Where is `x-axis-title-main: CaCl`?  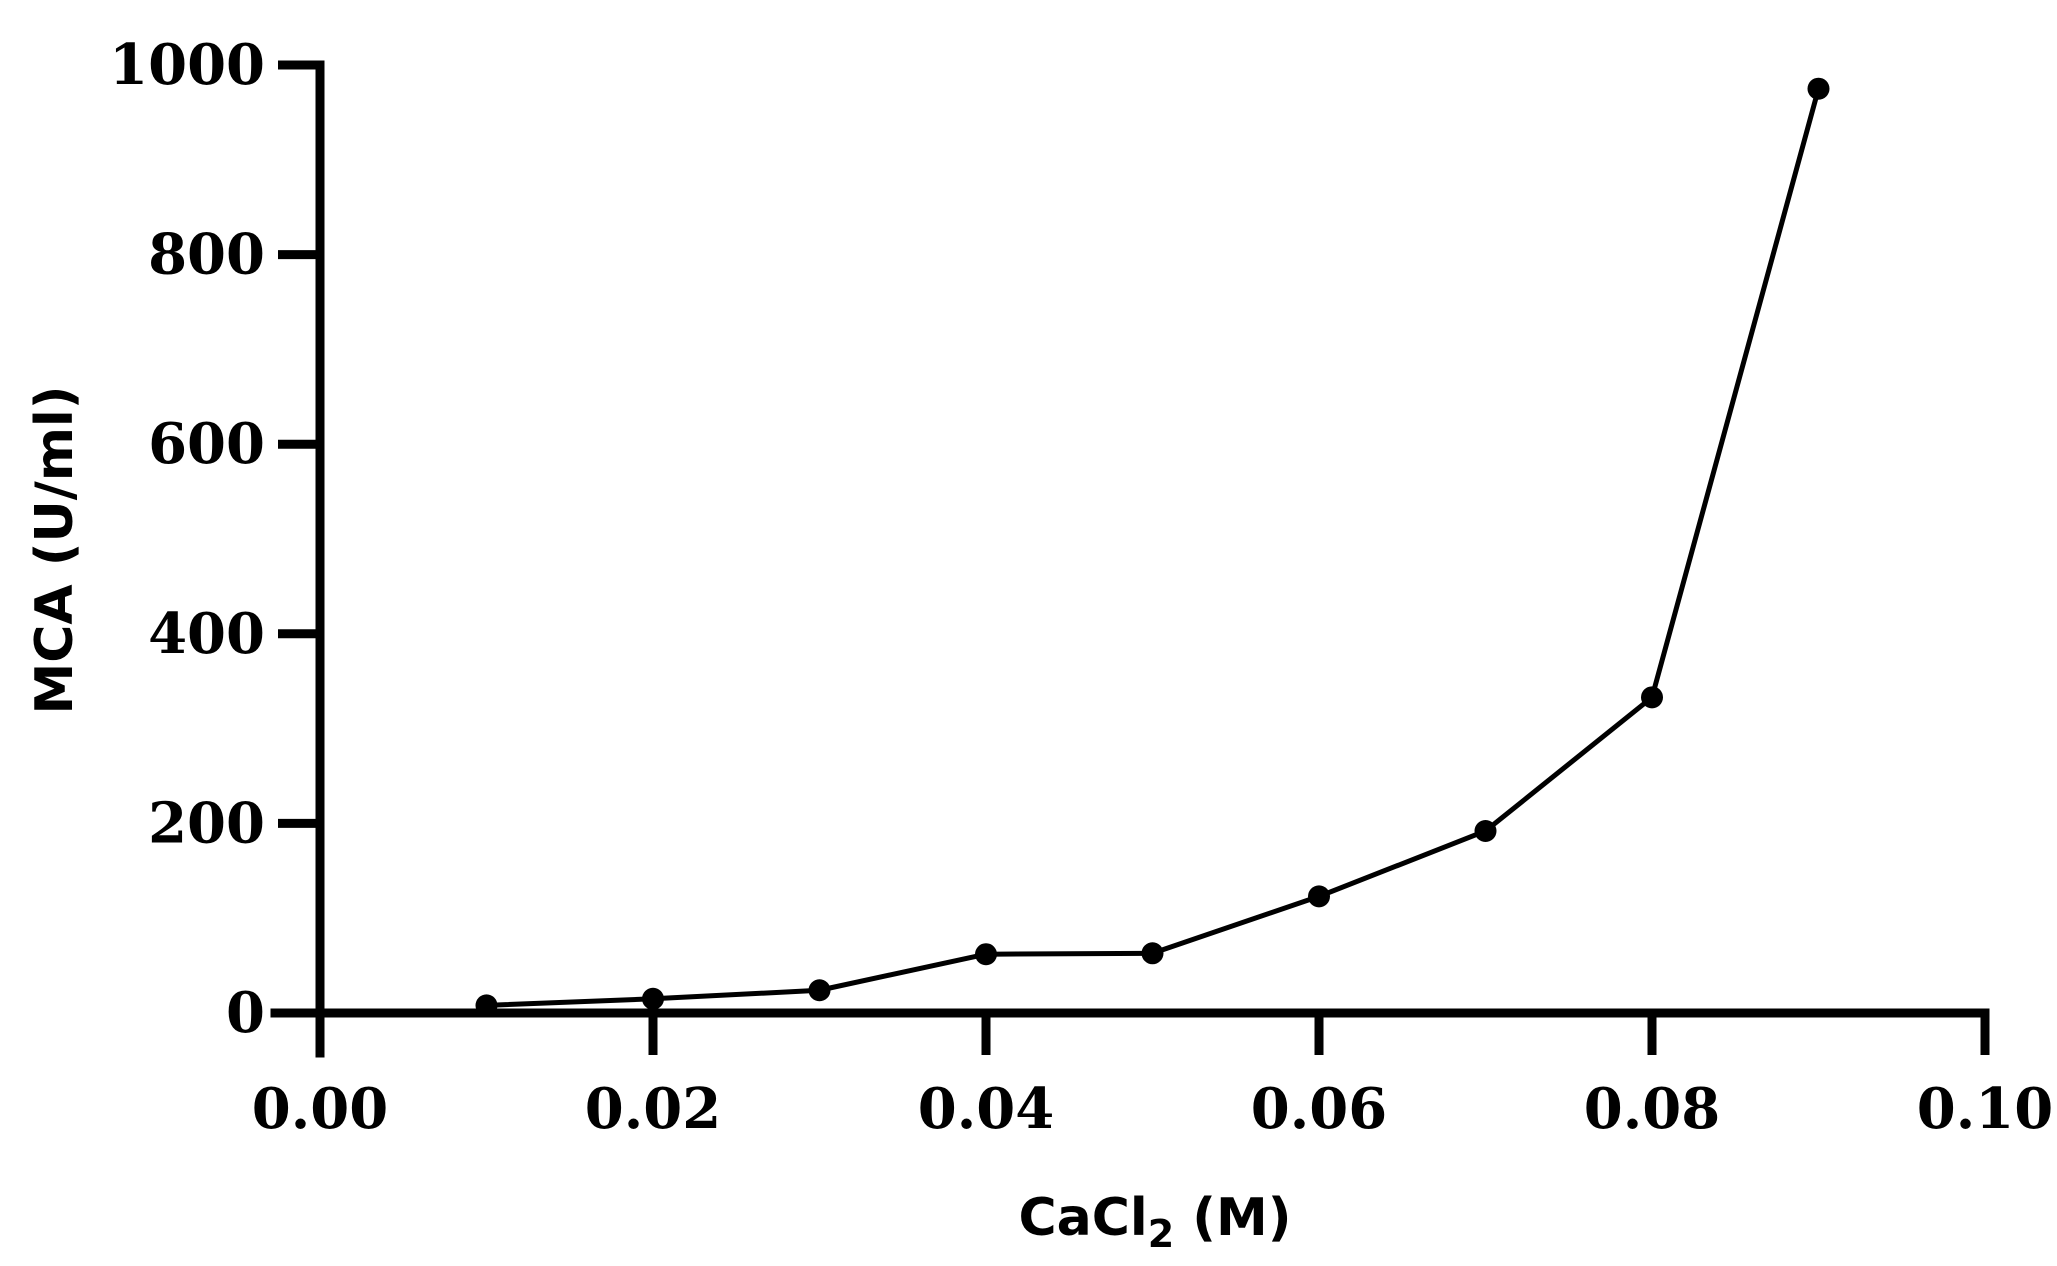
x-axis-title-main: CaCl is located at coordinates (1082, 1218).